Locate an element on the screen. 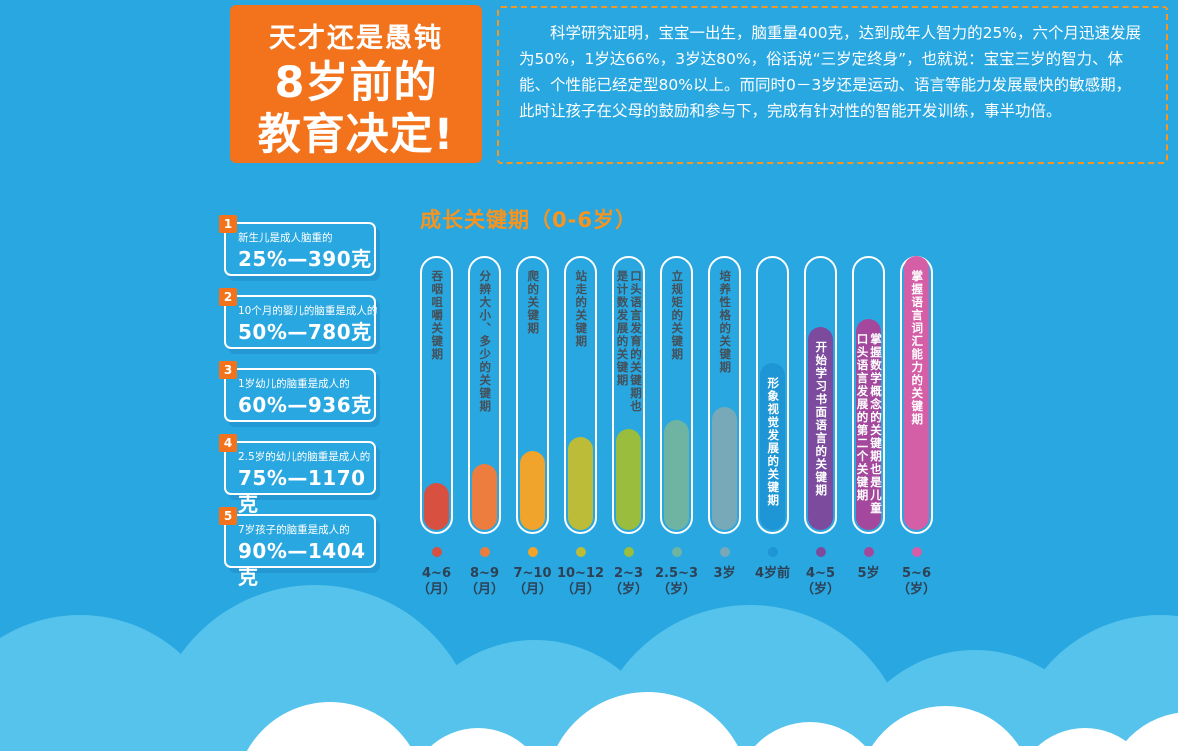 This screenshot has width=1178, height=751. bar-label-wrap: 吞咽咀嚼关键期 is located at coordinates (436, 374).